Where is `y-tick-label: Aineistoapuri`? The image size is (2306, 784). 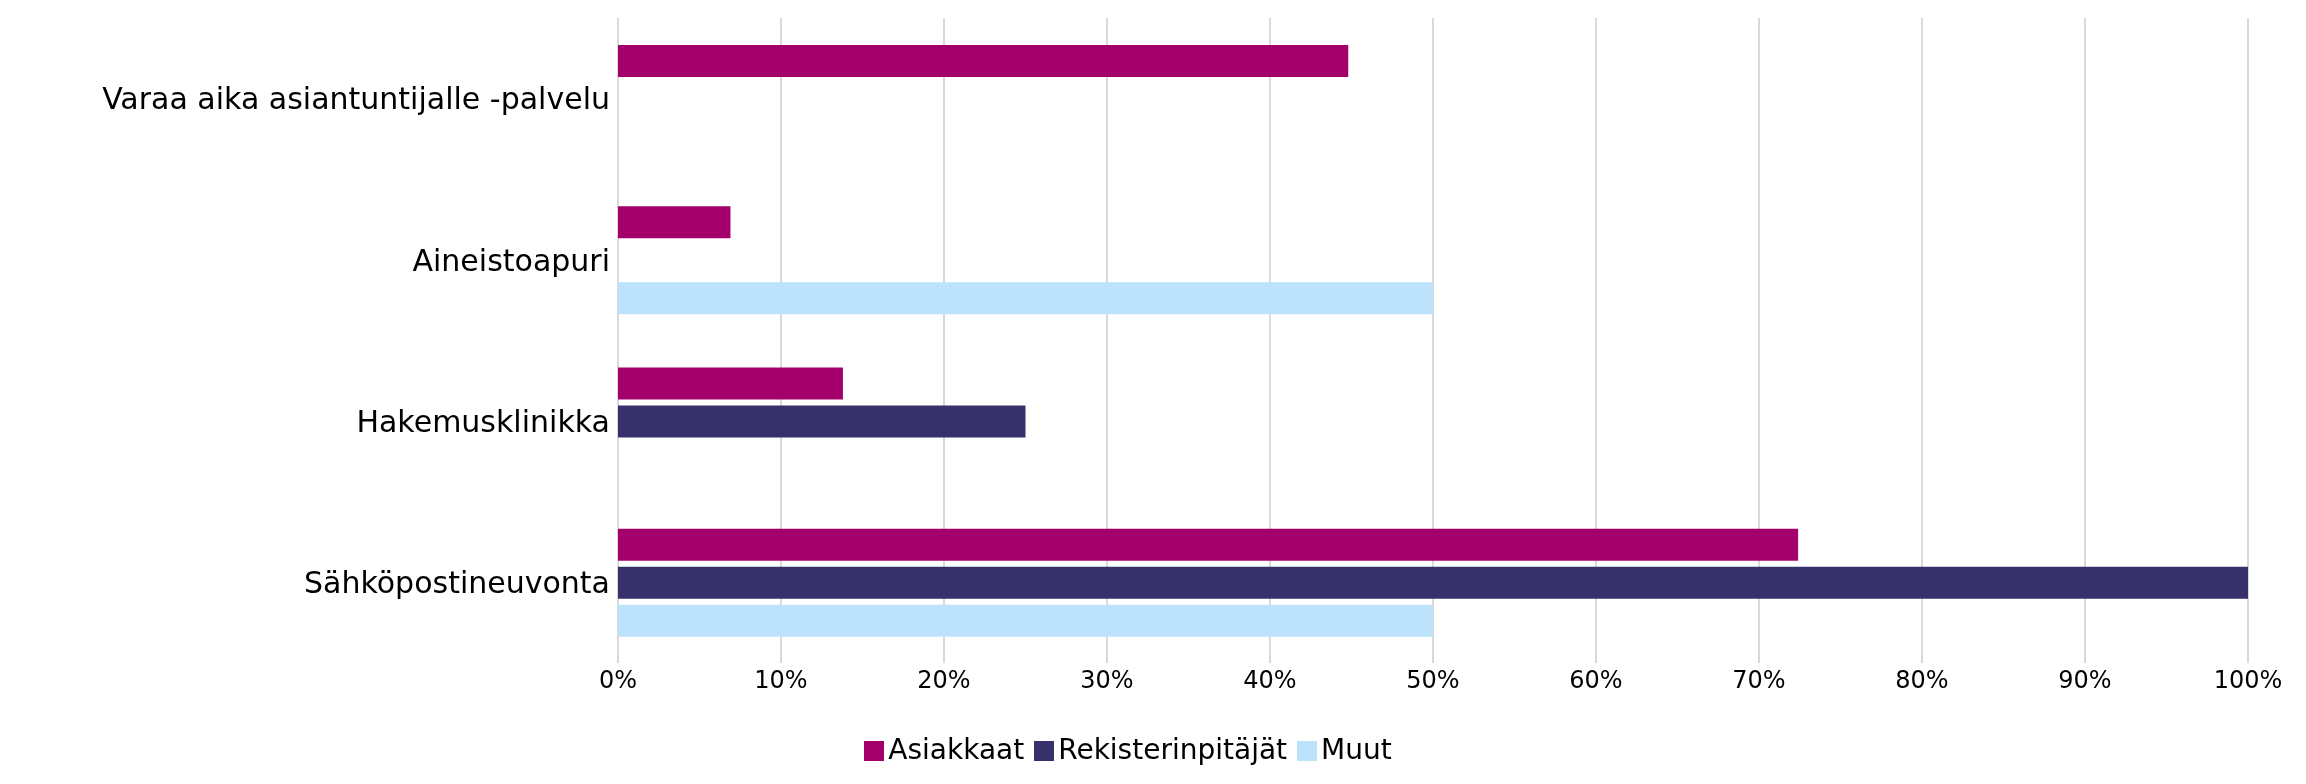 y-tick-label: Aineistoapuri is located at coordinates (511, 260).